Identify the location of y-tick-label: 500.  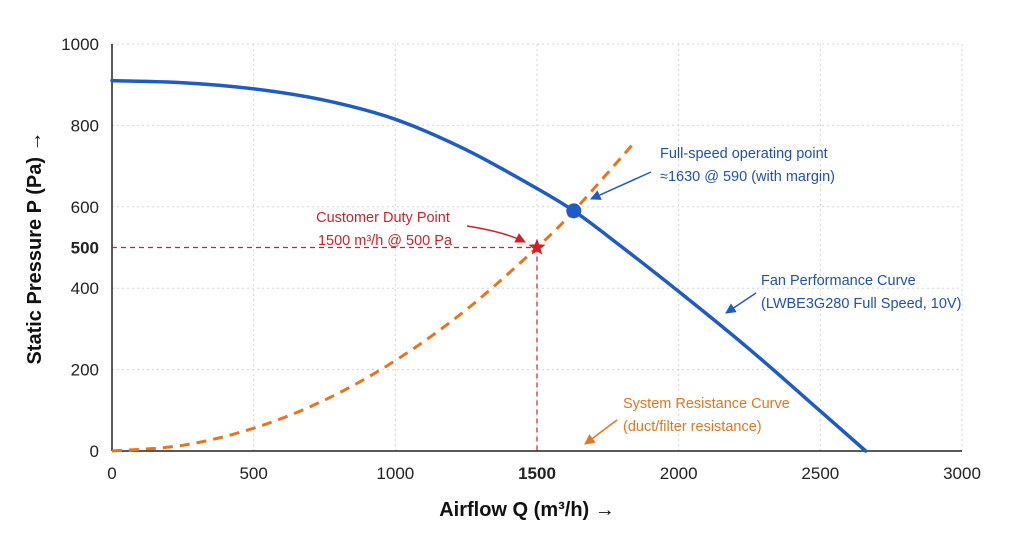
(85, 248).